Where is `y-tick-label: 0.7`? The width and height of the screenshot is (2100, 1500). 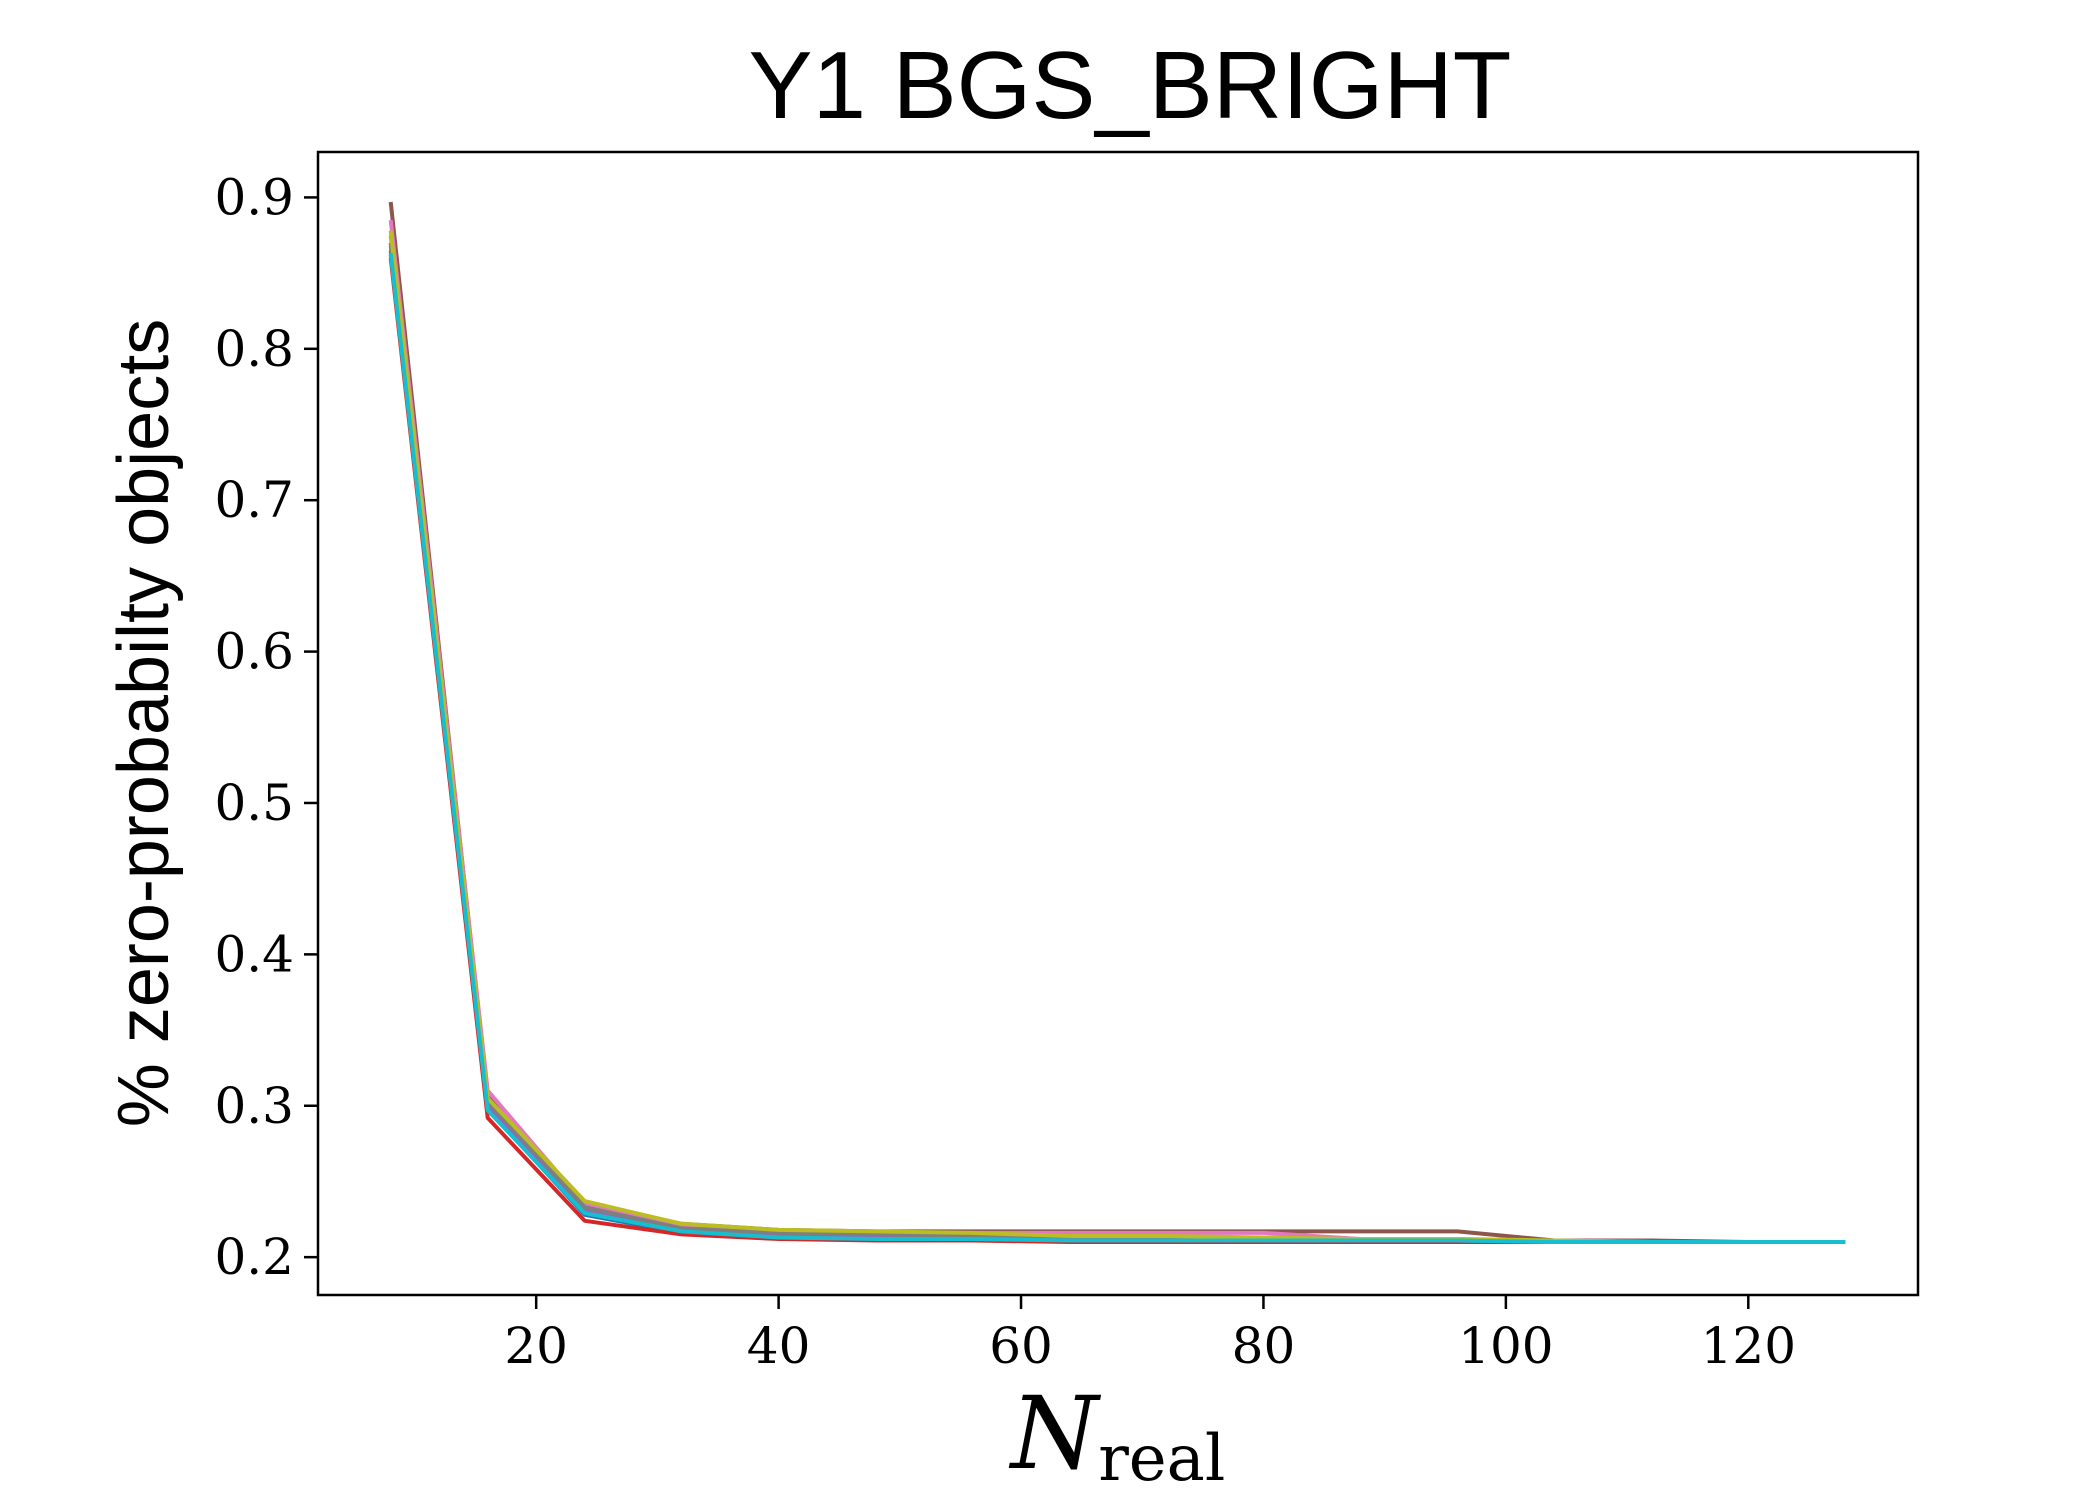 y-tick-label: 0.7 is located at coordinates (254, 500).